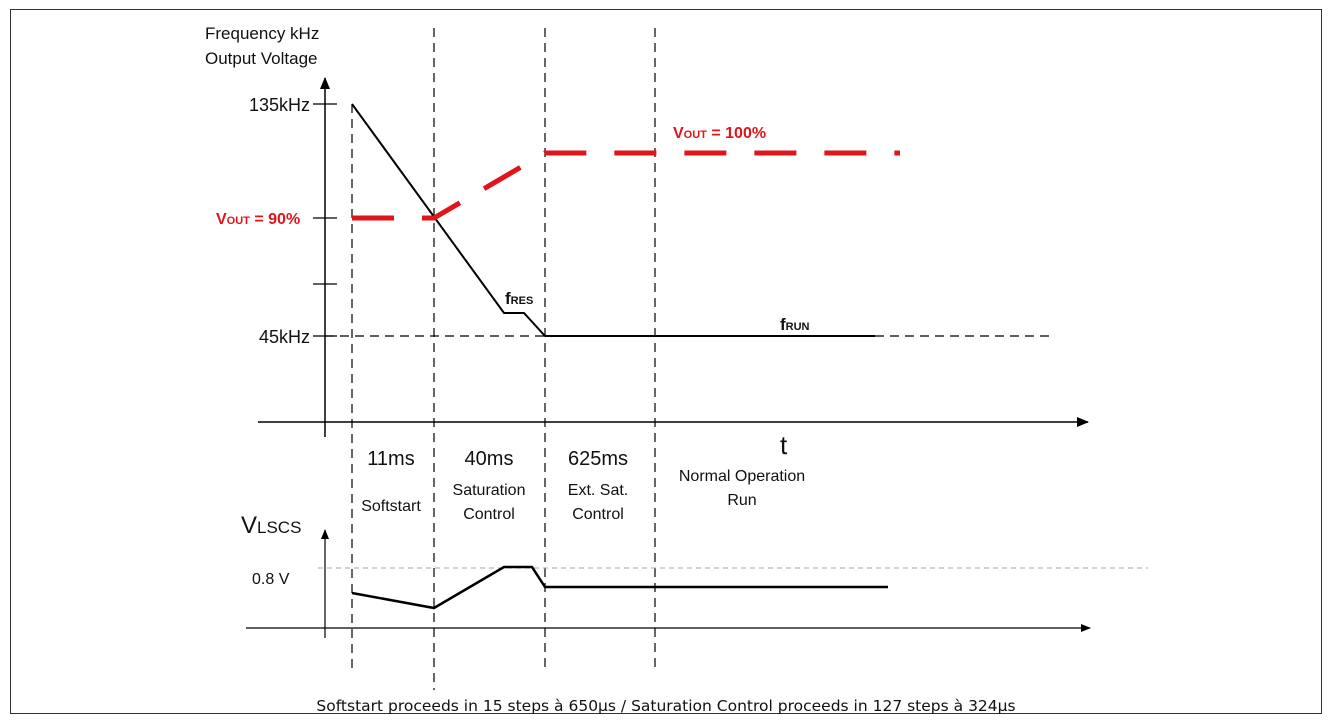  What do you see at coordinates (489, 514) in the screenshot?
I see `phase-2-name-line2: Control` at bounding box center [489, 514].